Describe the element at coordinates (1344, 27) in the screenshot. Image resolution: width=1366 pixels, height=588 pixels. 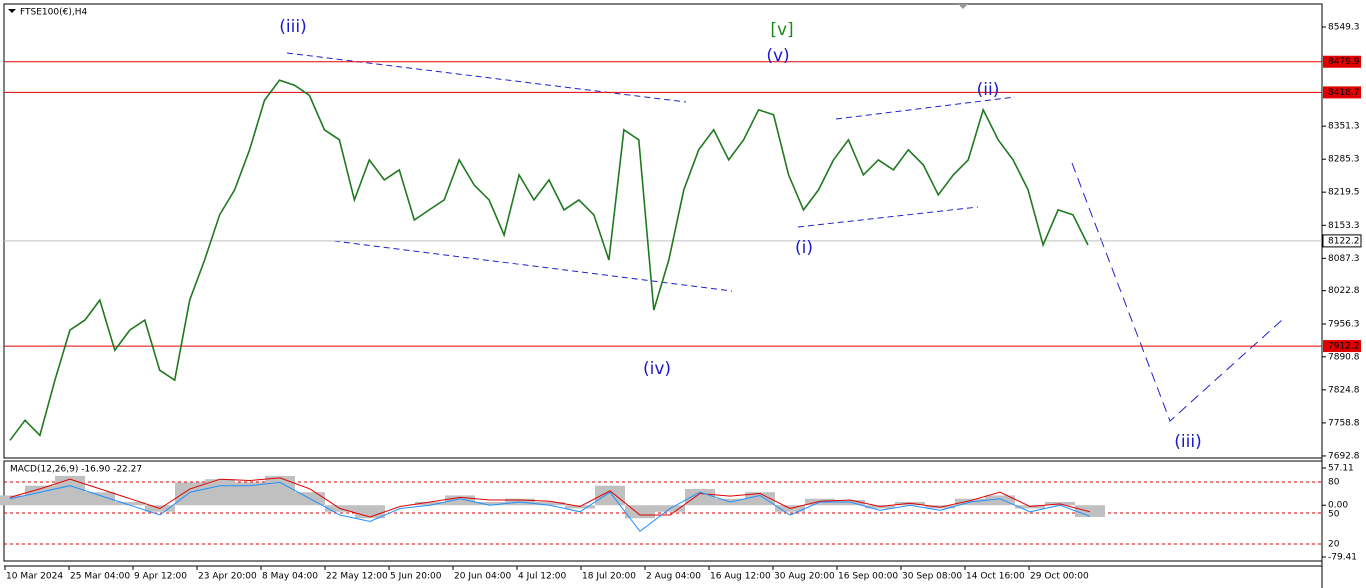
I see `y-tick-label: 8549.3` at that location.